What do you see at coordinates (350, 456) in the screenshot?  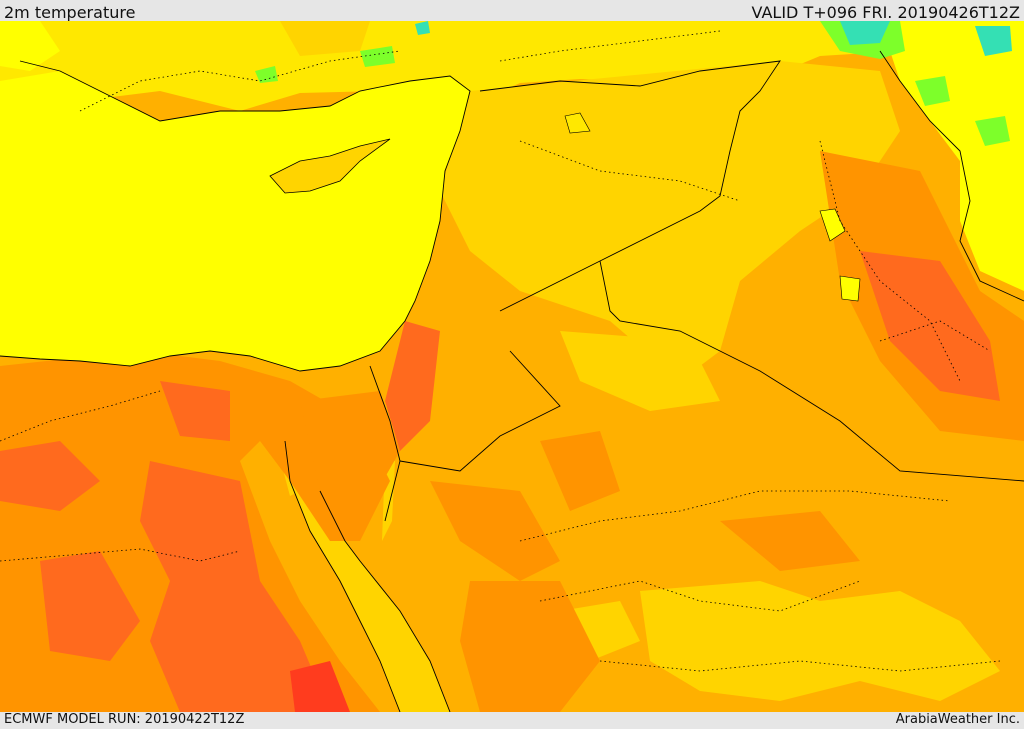 I see `sinai-orange` at bounding box center [350, 456].